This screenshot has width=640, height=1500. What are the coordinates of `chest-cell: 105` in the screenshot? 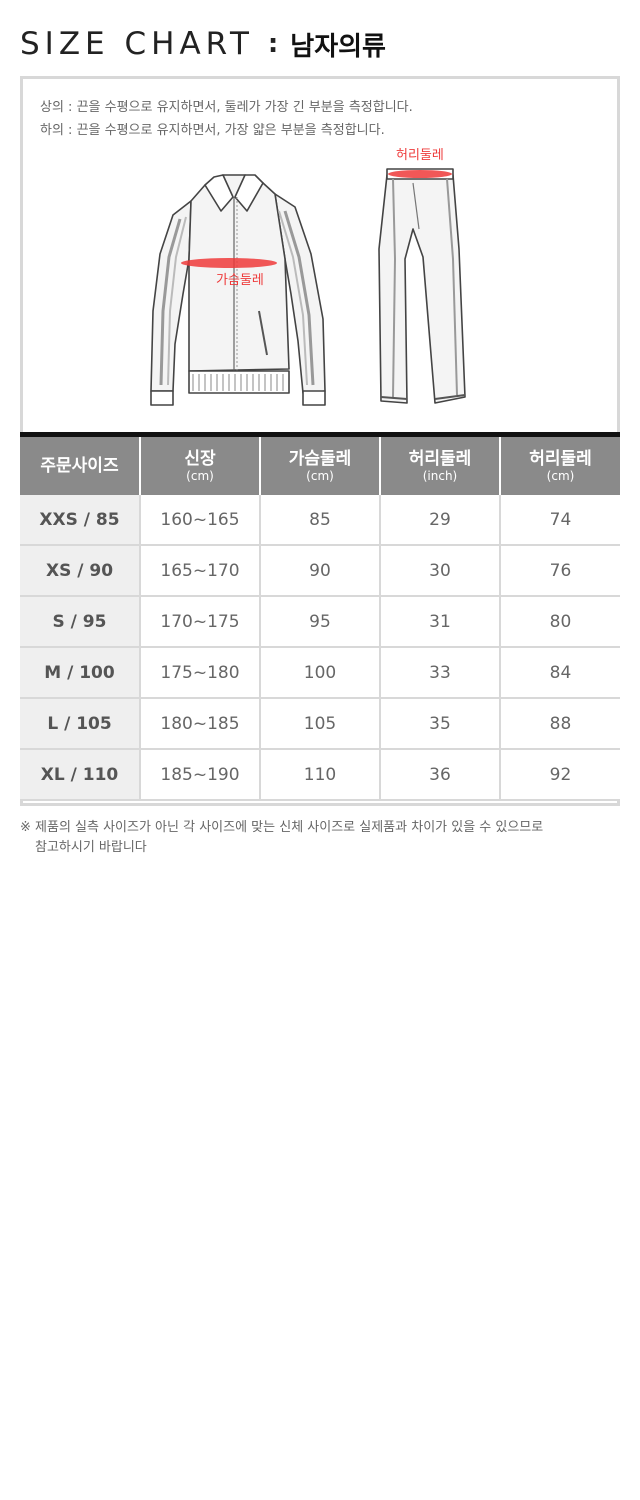 It's located at (320, 724).